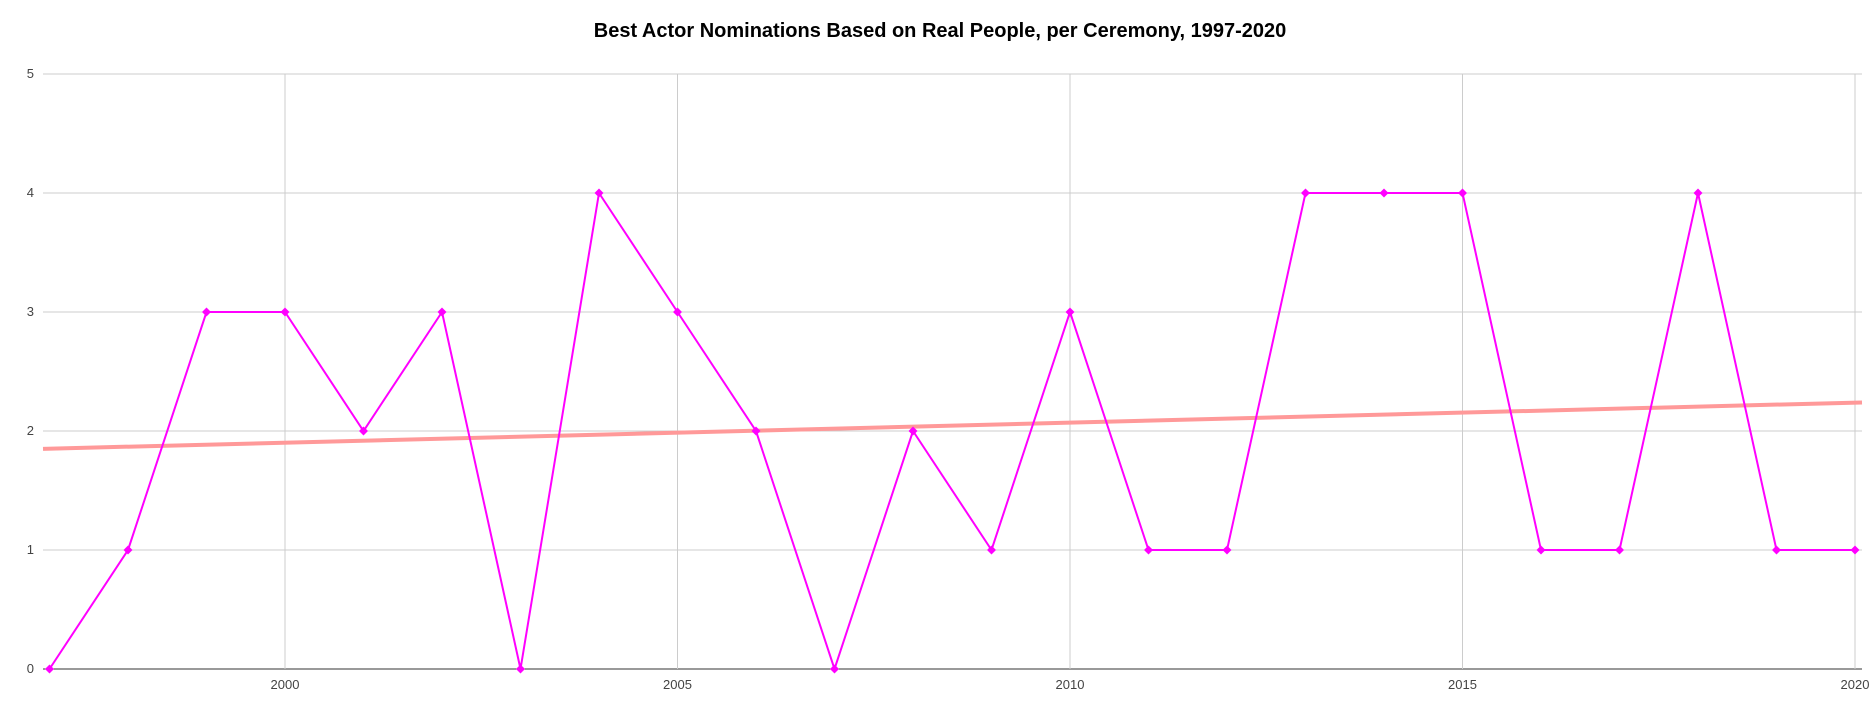 This screenshot has height=706, width=1871. I want to click on y-axis: 0 1 2 3 4 5, so click(30, 371).